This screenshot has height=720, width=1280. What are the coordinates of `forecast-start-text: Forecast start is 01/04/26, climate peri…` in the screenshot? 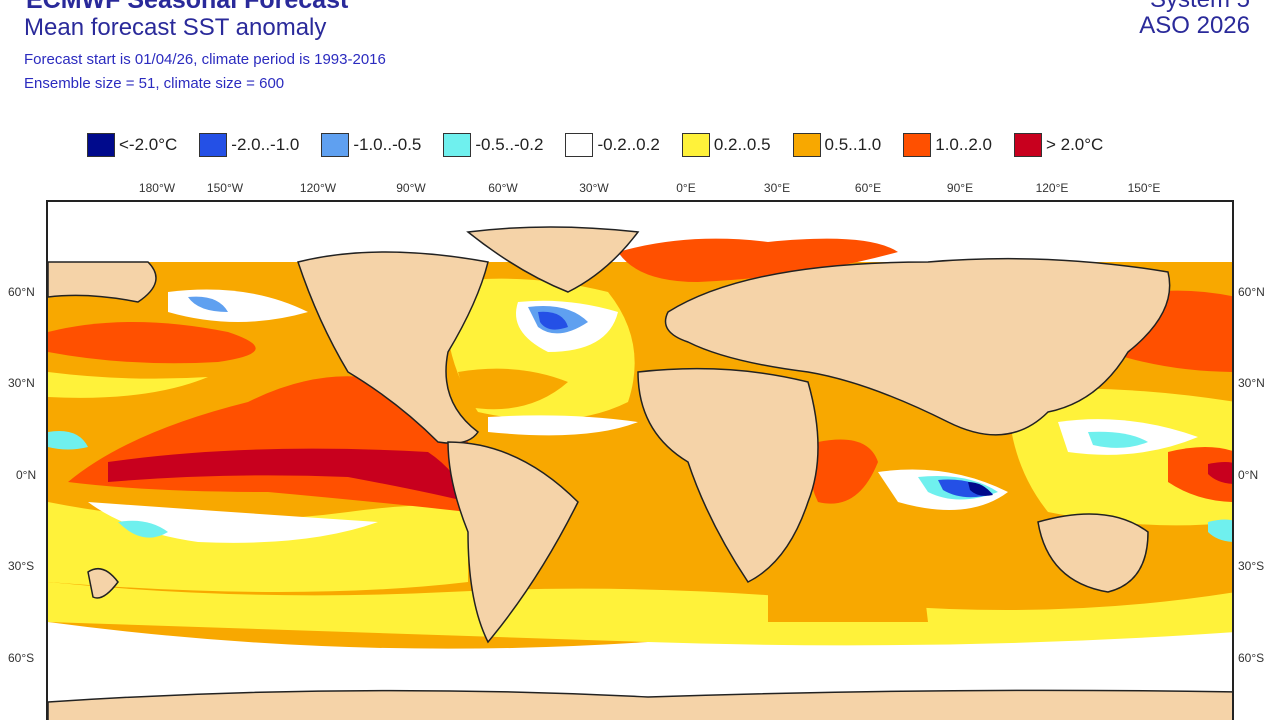 It's located at (205, 59).